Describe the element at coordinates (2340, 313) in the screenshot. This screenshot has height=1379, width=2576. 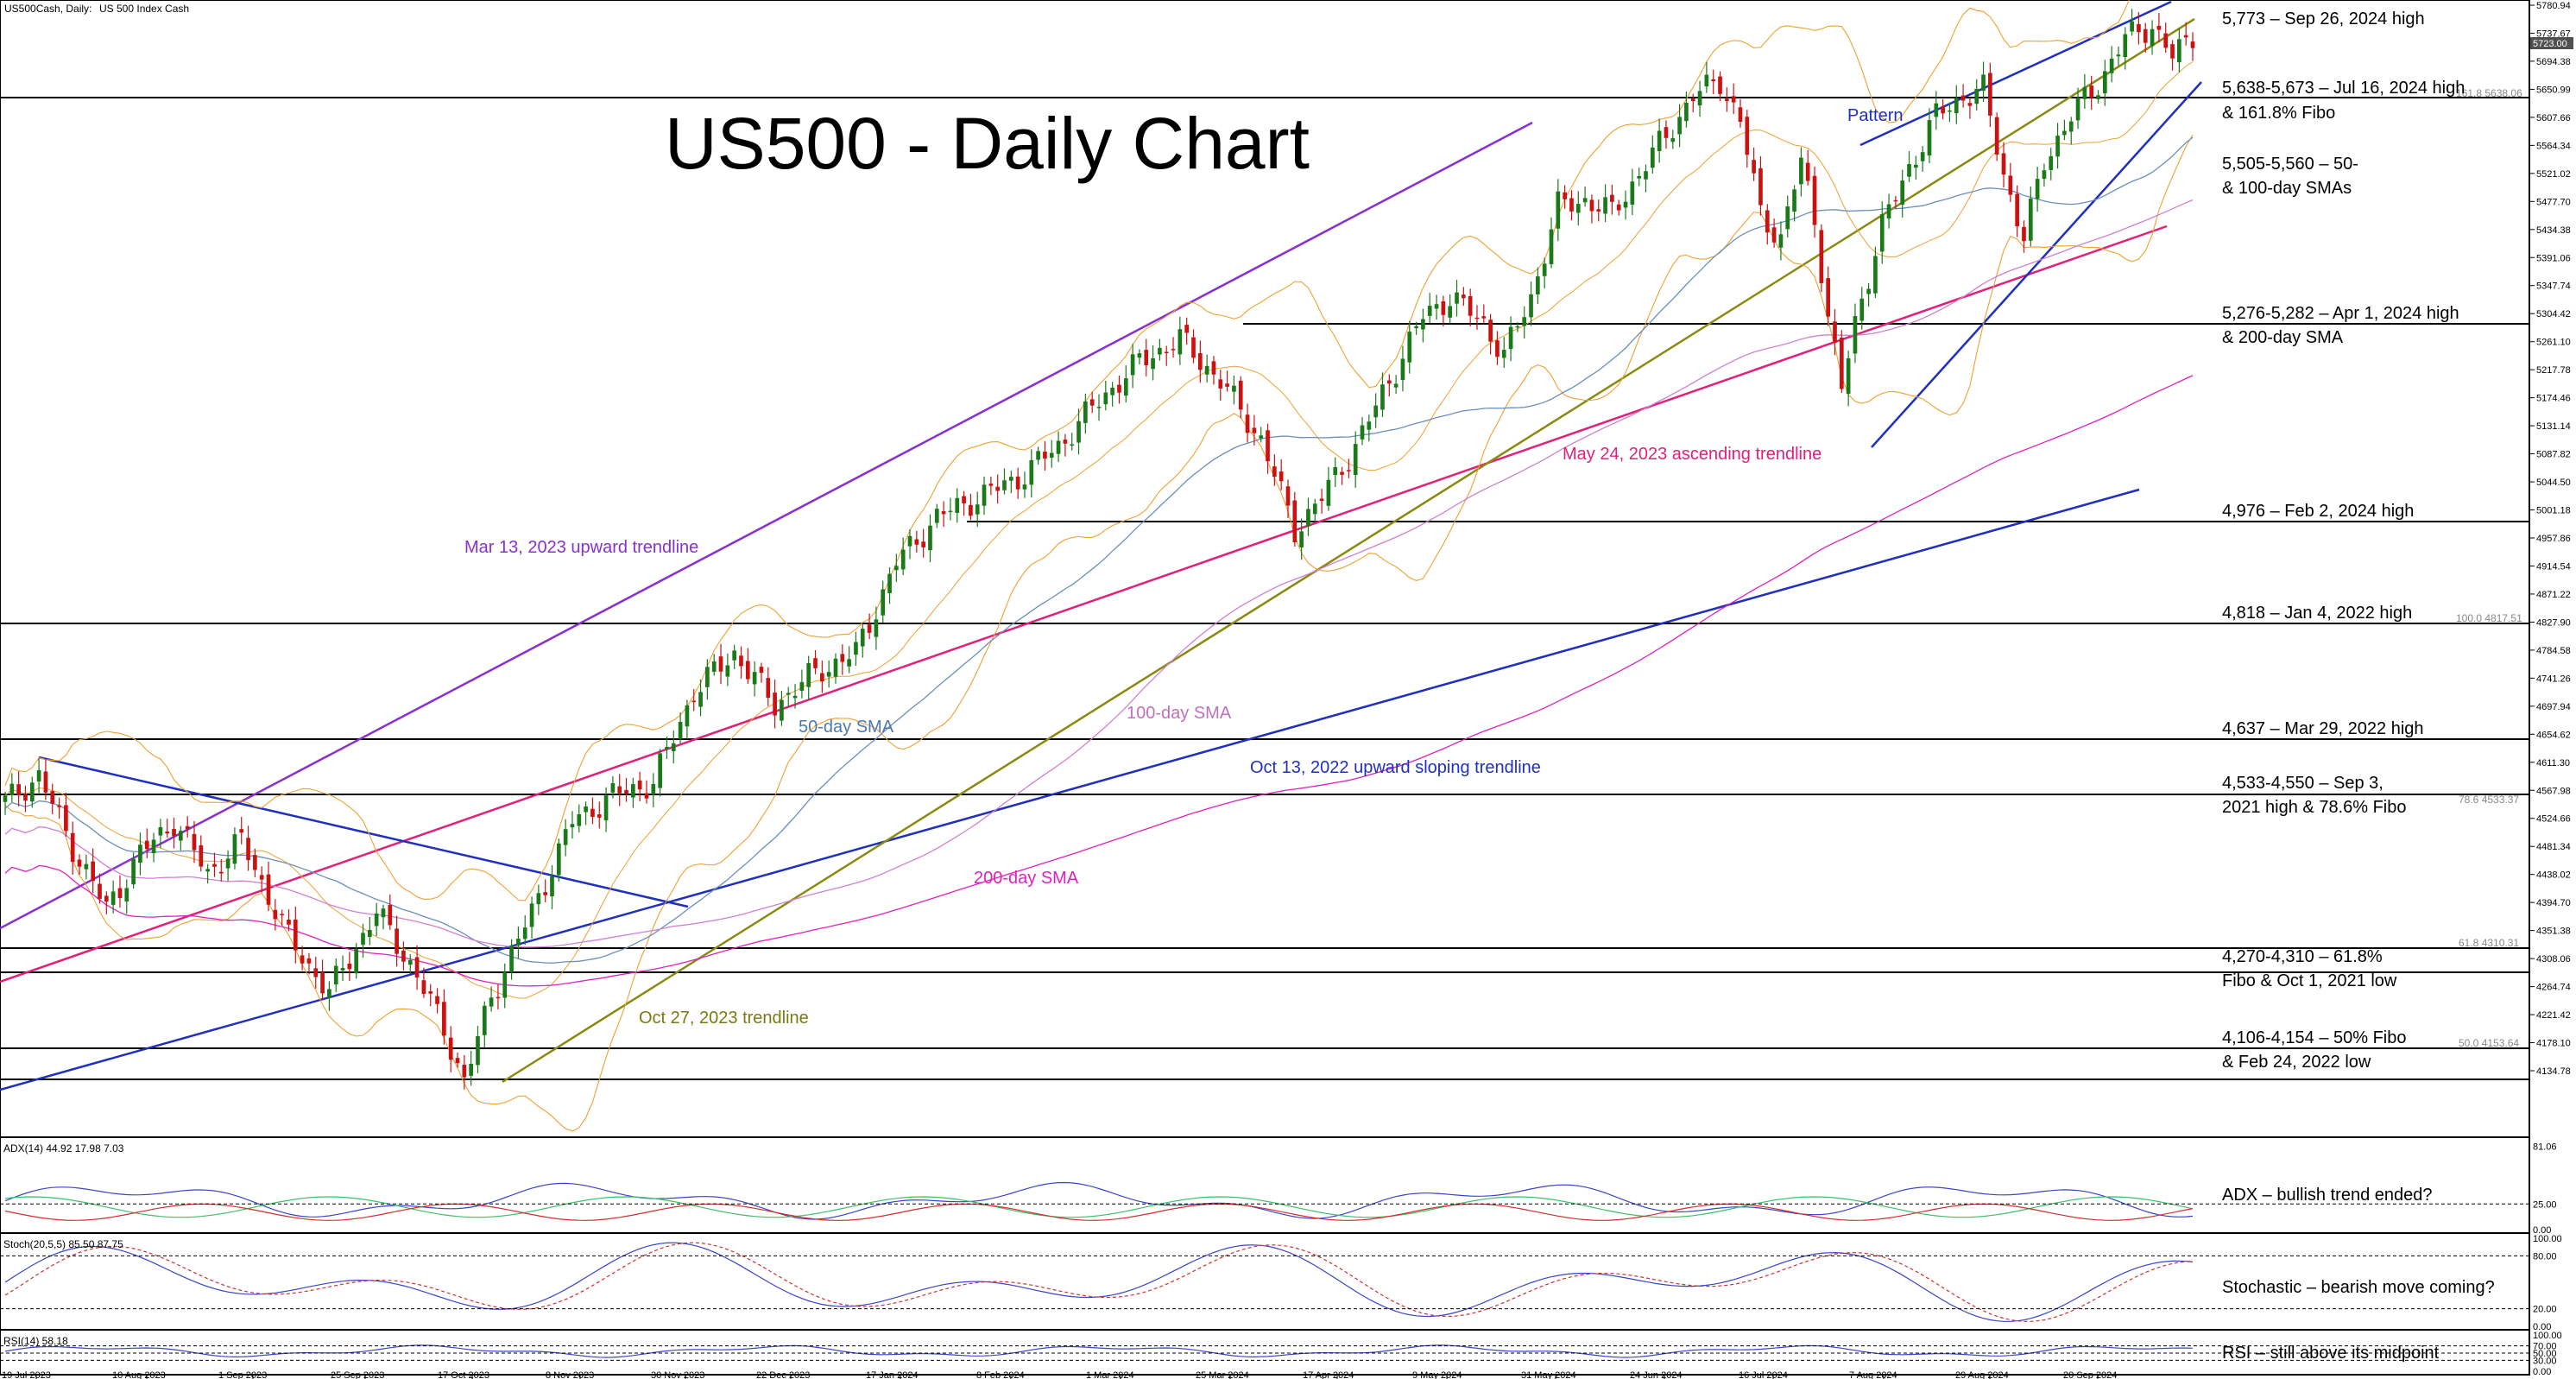
I see `level-label-5276-a: 5,276-5,282 – Apr 1, 2024 high` at that location.